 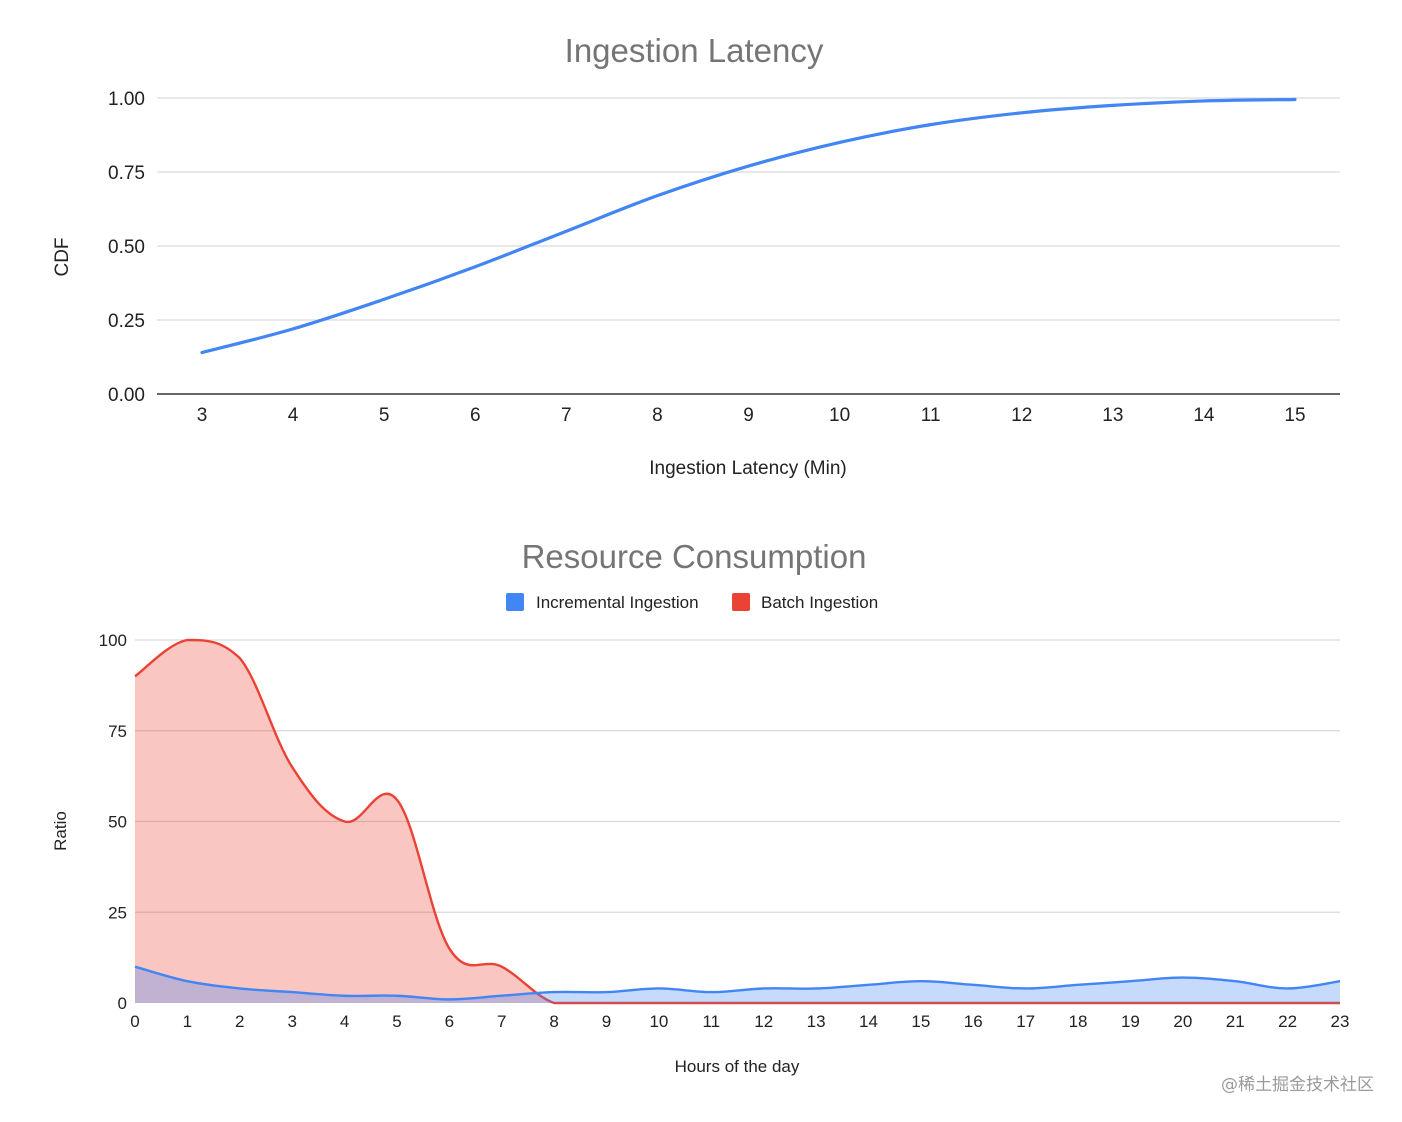 I want to click on latency-x-tick-label: 10, so click(x=839, y=415).